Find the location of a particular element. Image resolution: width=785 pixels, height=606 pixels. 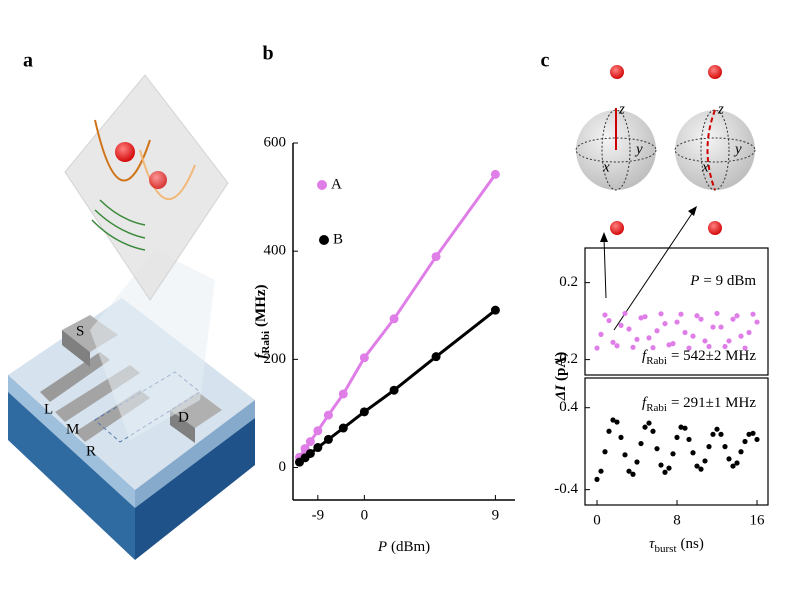

x-tick-label: 9 is located at coordinates (496, 515).